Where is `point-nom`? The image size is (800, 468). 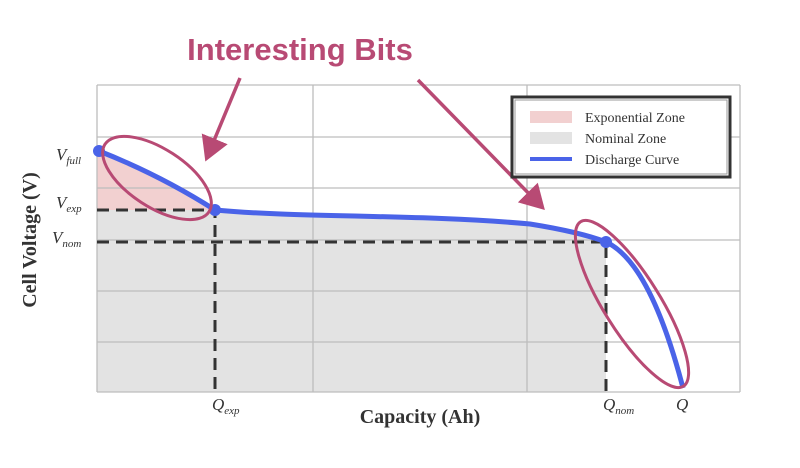
point-nom is located at coordinates (606, 242).